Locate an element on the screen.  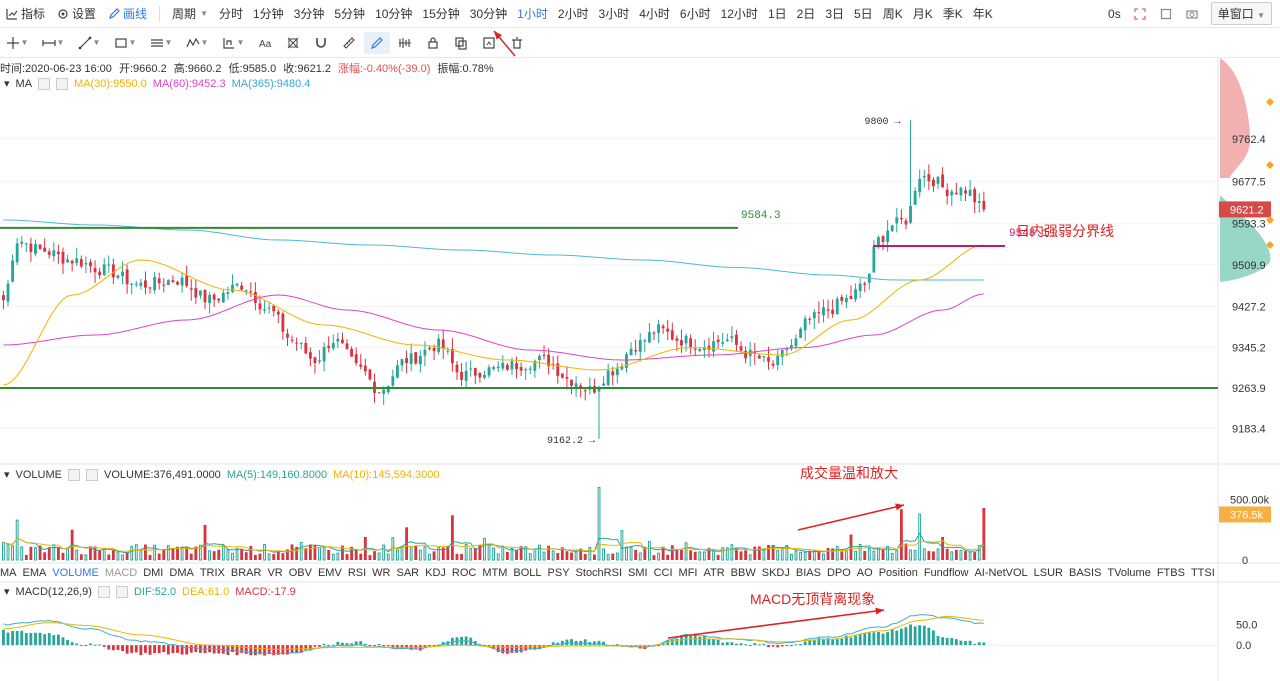
indicator-tab-obv: OBV is located at coordinates (300, 573).